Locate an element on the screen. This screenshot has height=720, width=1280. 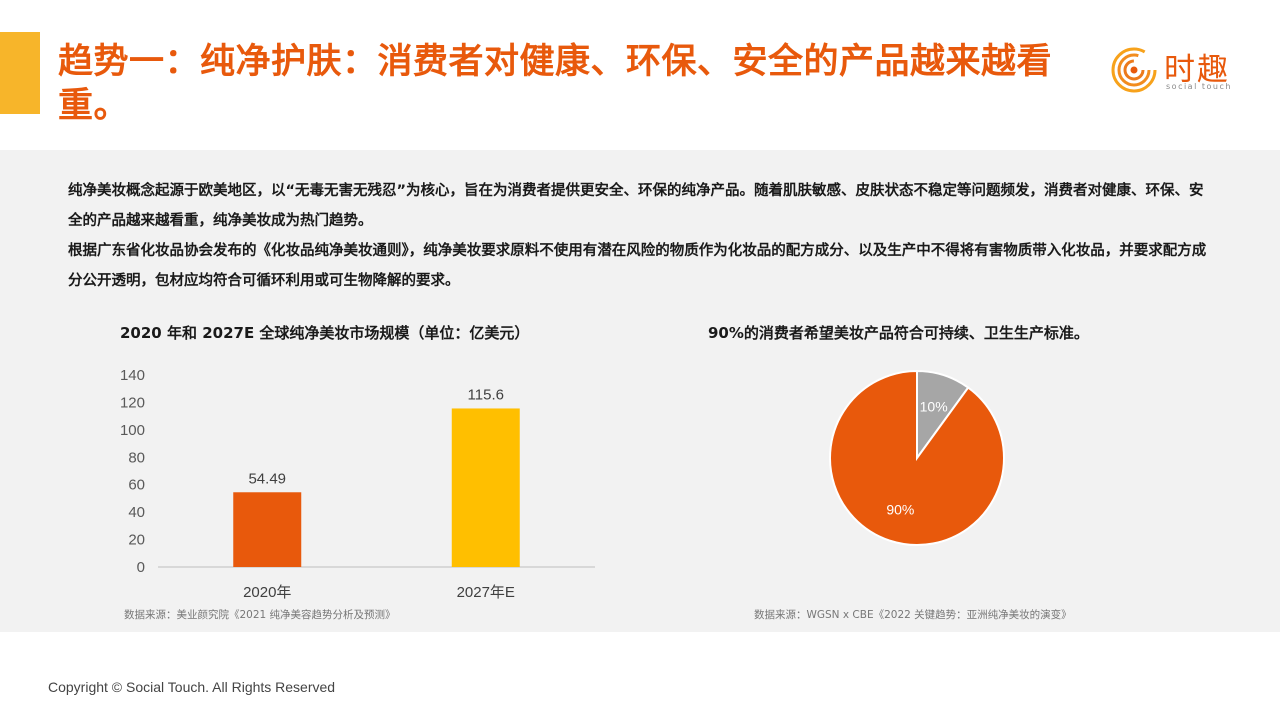
y-tick-label-6: 120 is located at coordinates (132, 402).